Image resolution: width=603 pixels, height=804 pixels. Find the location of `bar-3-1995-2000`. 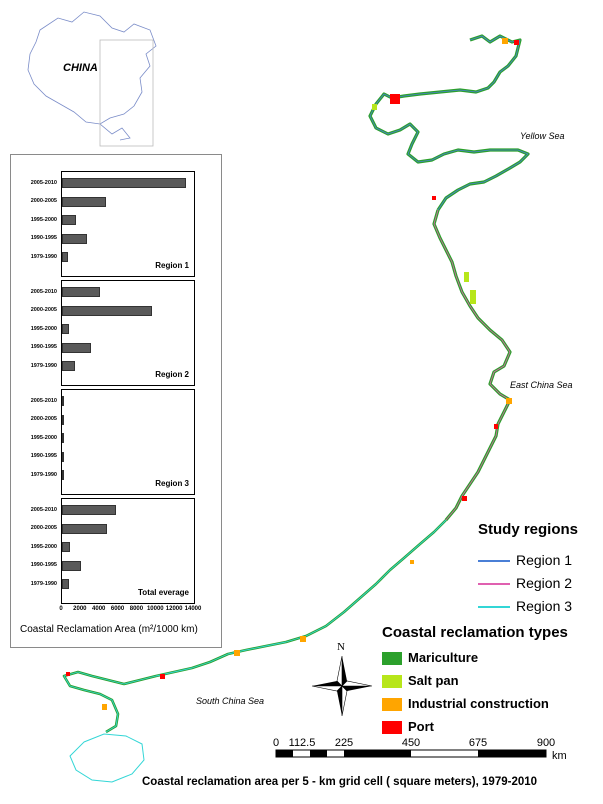

bar-3-1995-2000 is located at coordinates (63, 438).